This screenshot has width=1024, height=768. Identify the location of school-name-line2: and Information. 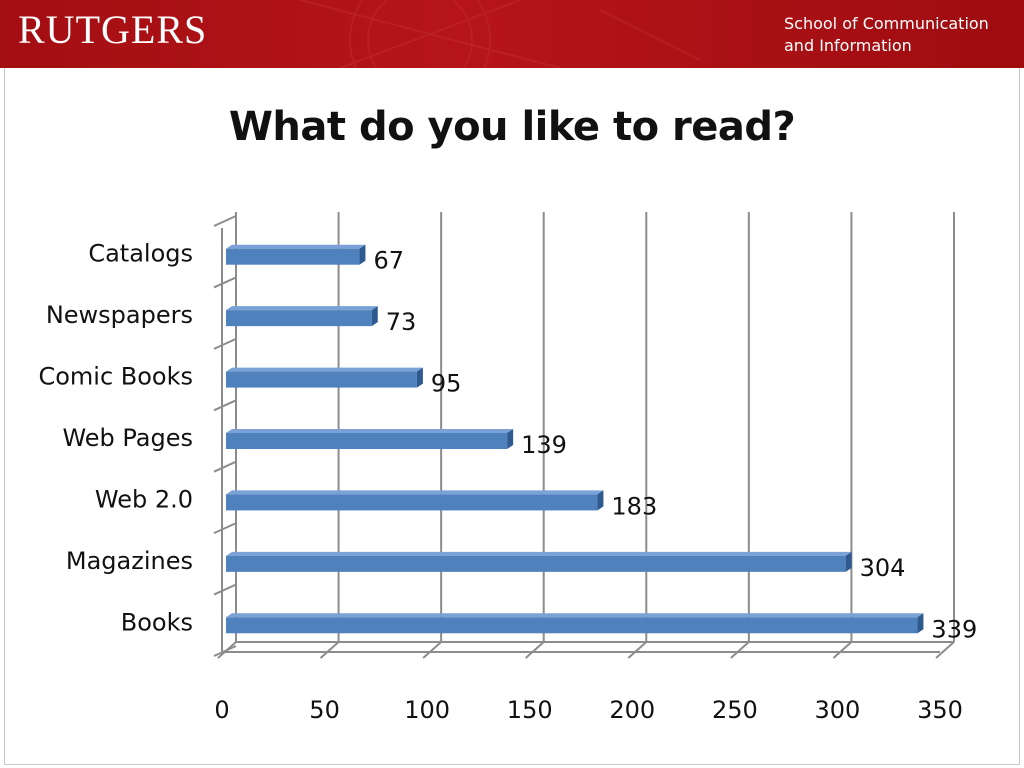
(848, 45).